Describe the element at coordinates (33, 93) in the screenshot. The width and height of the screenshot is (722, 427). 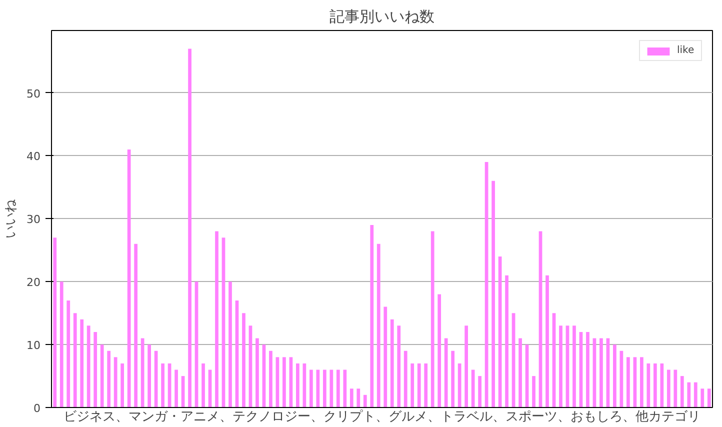
I see `y-tick-label: 50` at that location.